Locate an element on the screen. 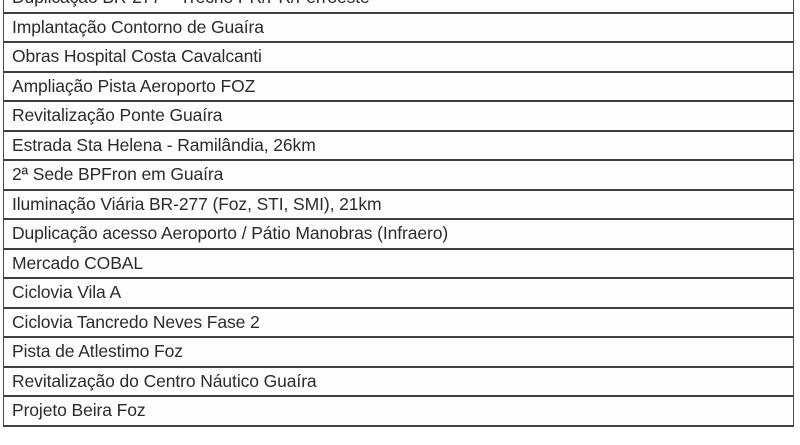  project-name-cell: Ampliação Pista Aeroporto FOZ is located at coordinates (398, 86).